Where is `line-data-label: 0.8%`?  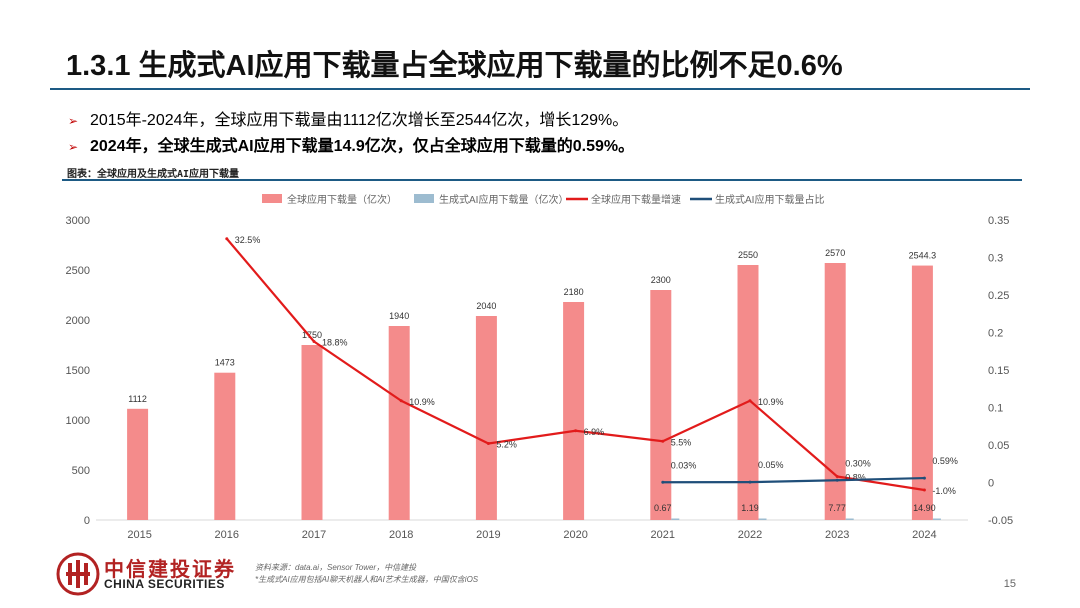
line-data-label: 0.8% is located at coordinates (855, 478).